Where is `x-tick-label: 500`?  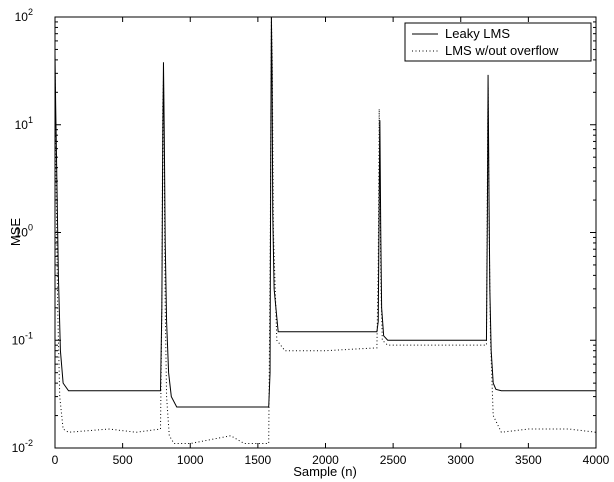 x-tick-label: 500 is located at coordinates (123, 460).